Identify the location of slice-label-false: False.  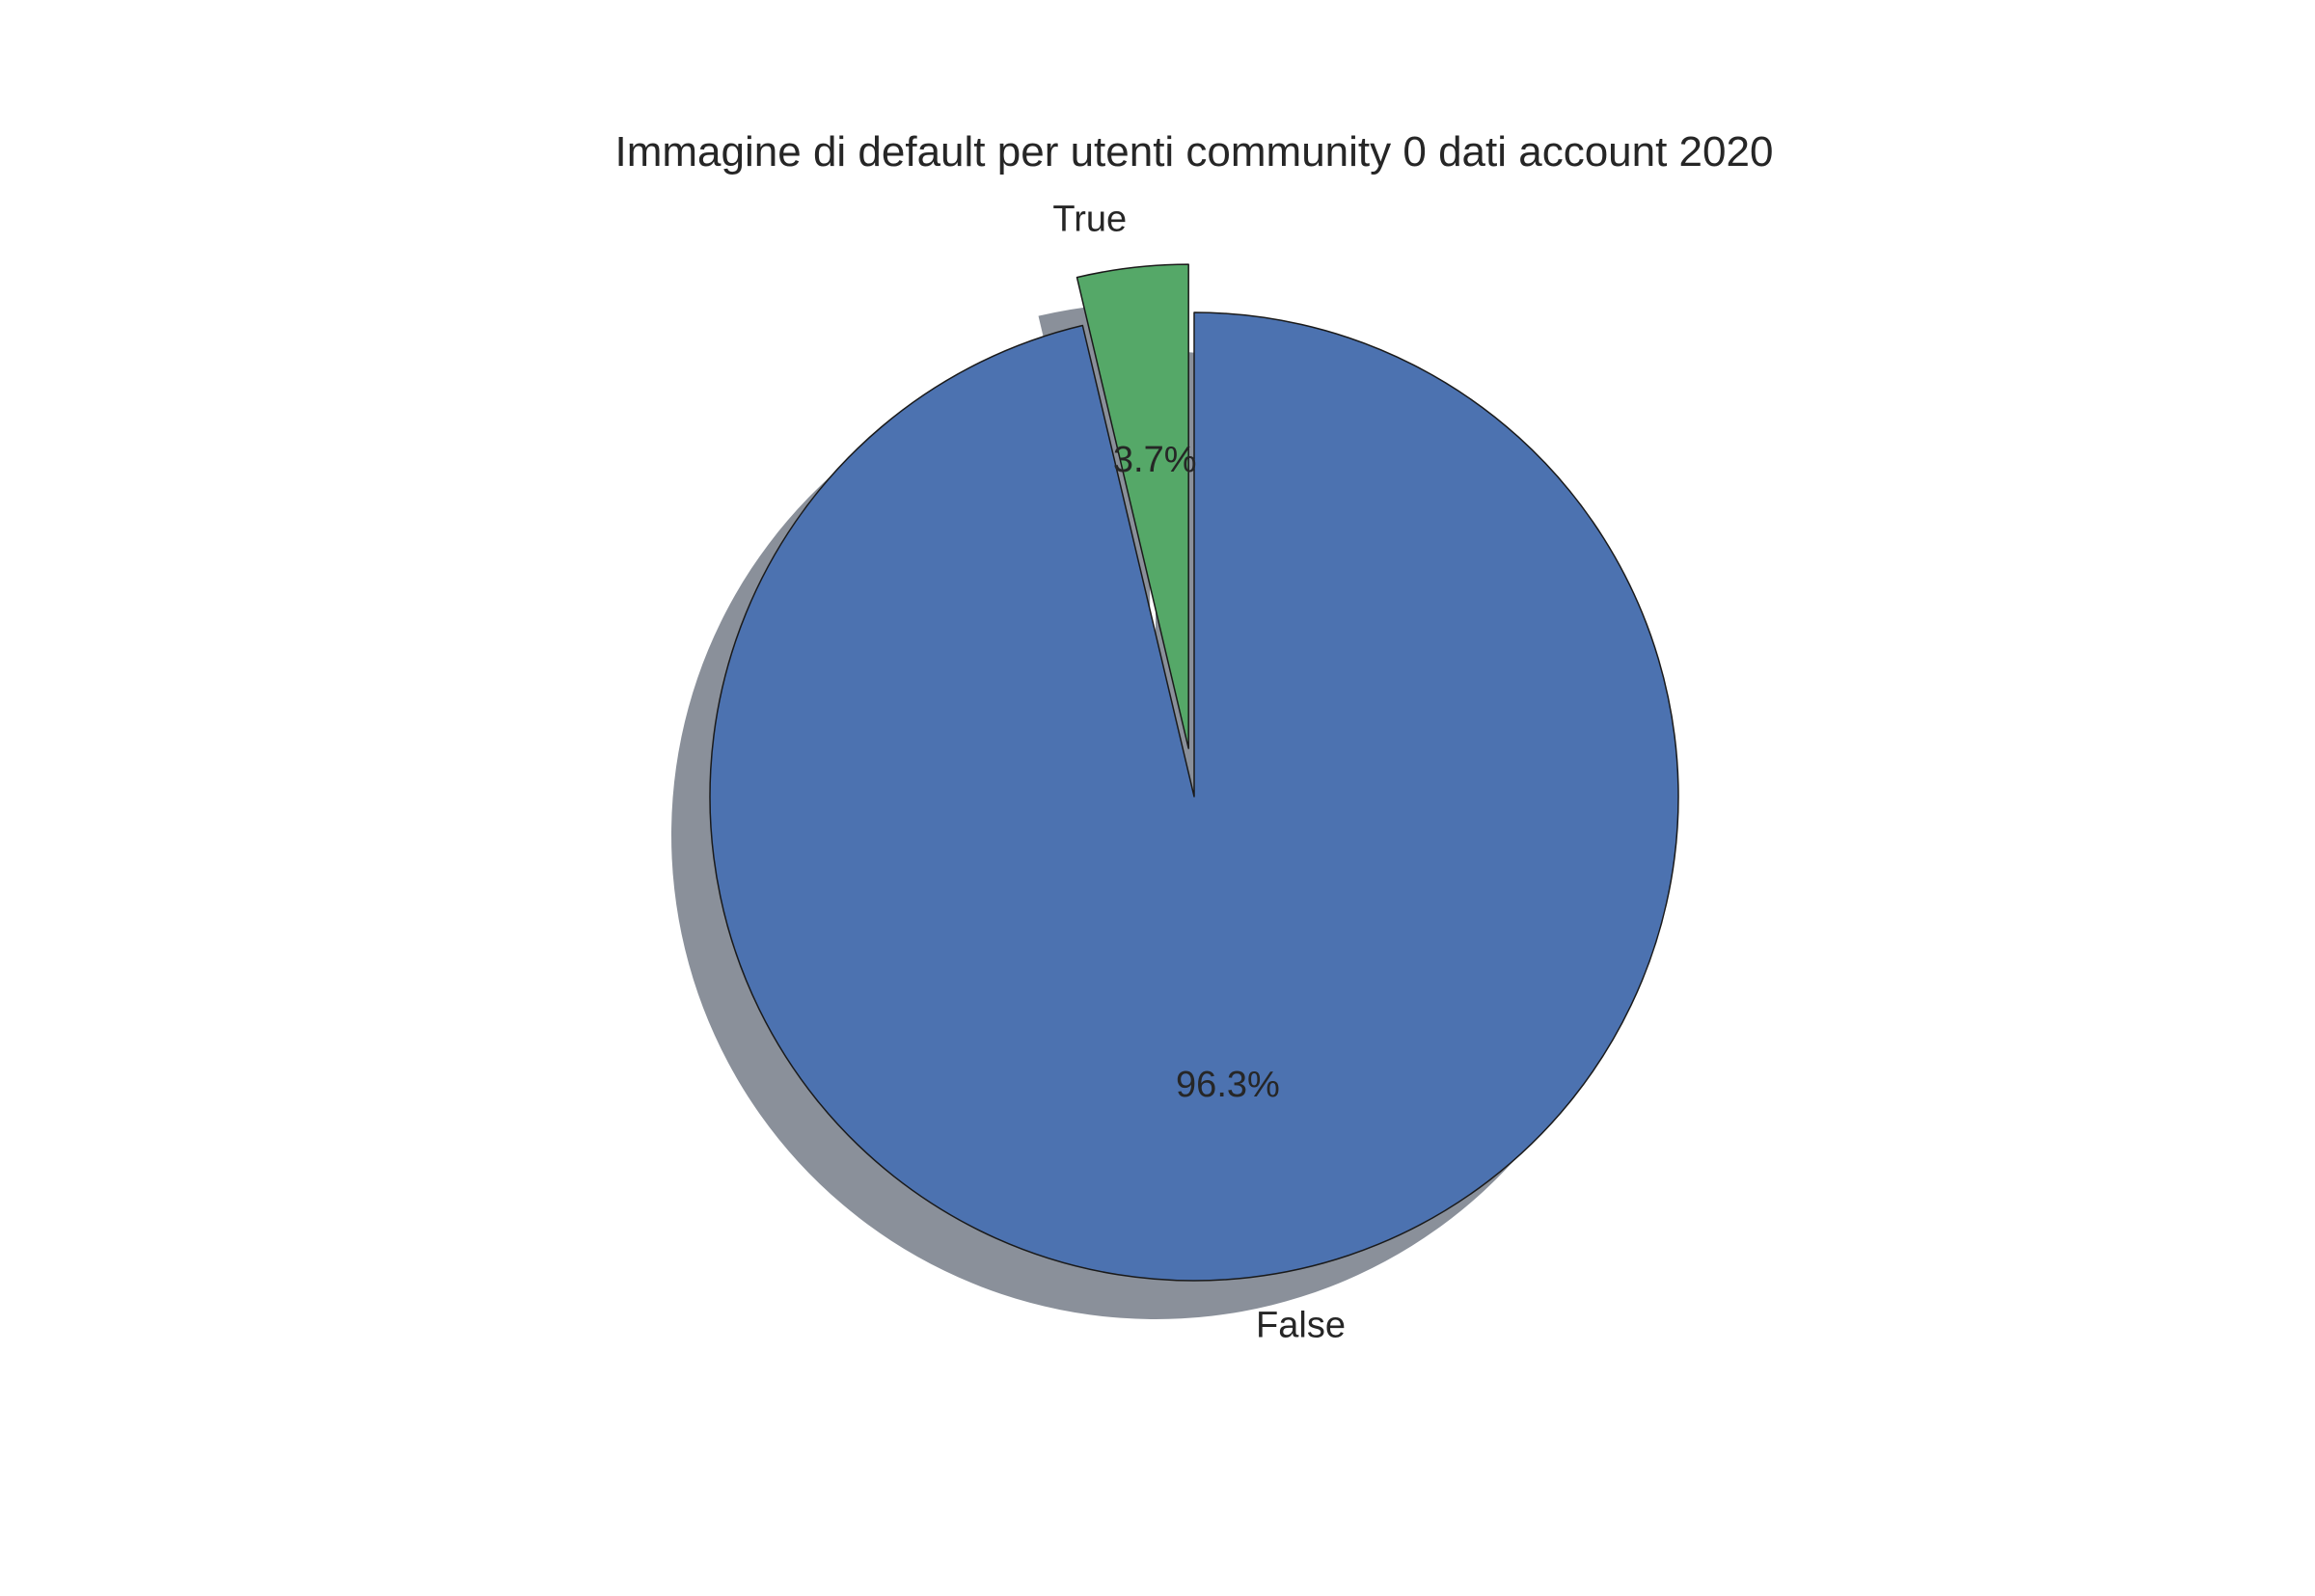
(1301, 1325).